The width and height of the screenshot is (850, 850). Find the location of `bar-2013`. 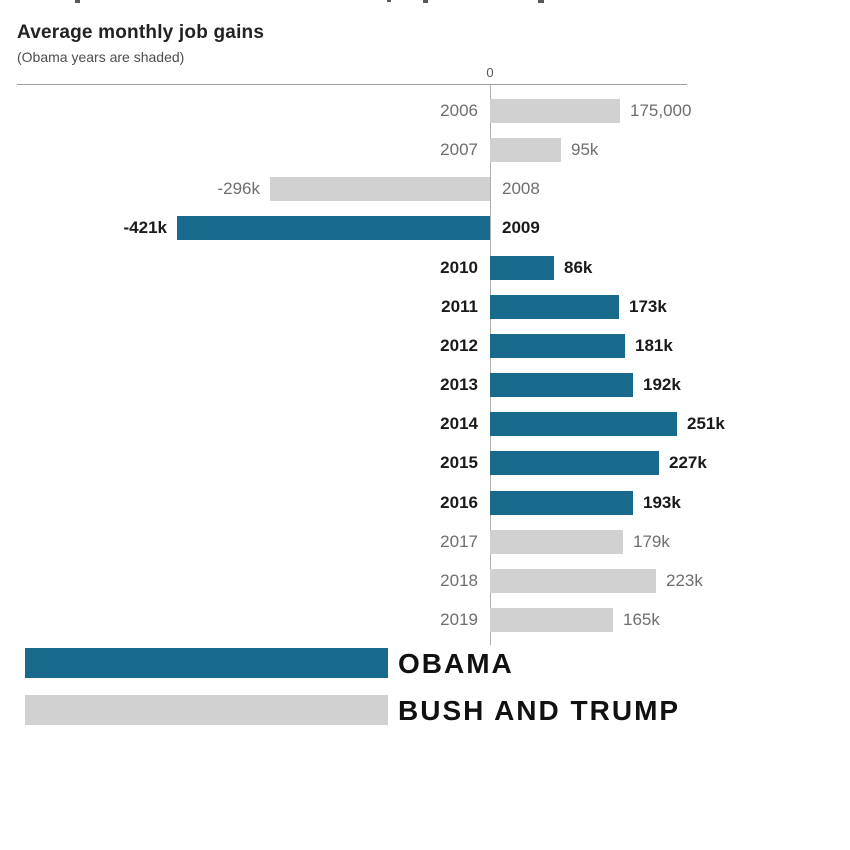

bar-2013 is located at coordinates (561, 385).